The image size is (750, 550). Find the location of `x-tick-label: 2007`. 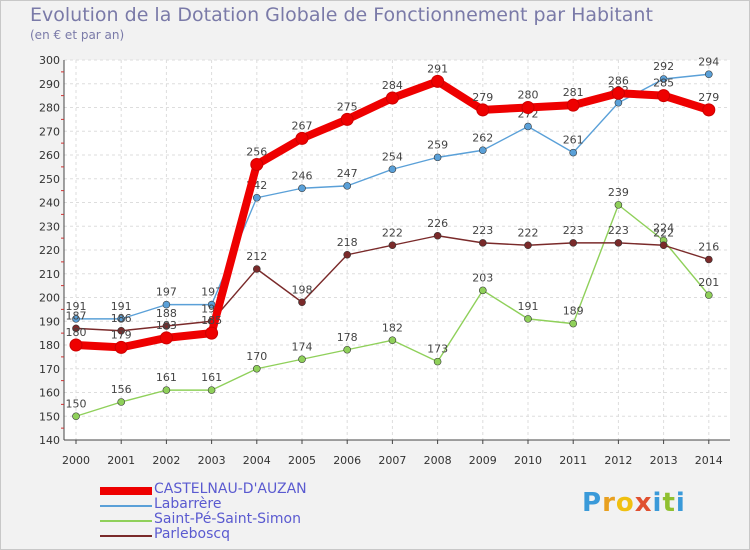

x-tick-label: 2007 is located at coordinates (392, 460).